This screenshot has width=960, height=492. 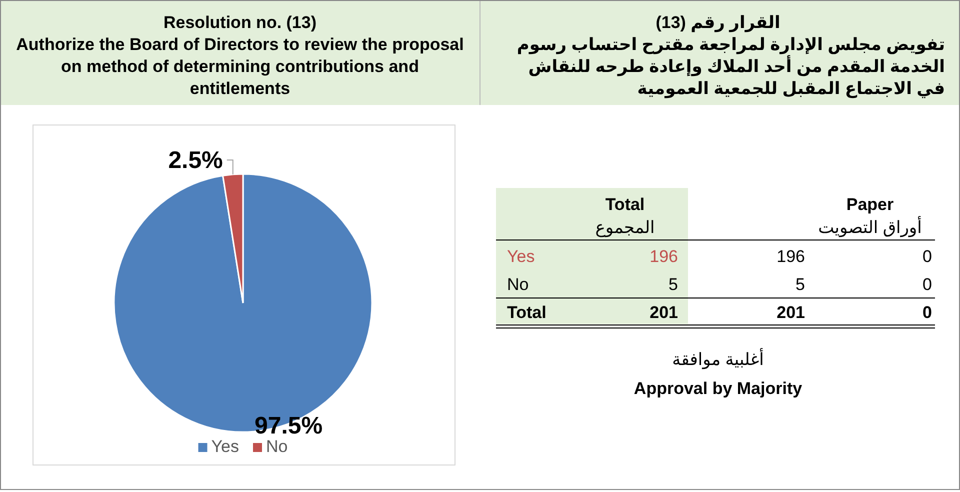 What do you see at coordinates (730, 67) in the screenshot?
I see `text: تفويض مجلس الإدارة لمراجعة مقترح احتساب رسوم الخدمة المقدم من أحد الملاك وإعادة طرحه للنقاش في الاجتماع المقبل للجمعية العمومية` at bounding box center [730, 67].